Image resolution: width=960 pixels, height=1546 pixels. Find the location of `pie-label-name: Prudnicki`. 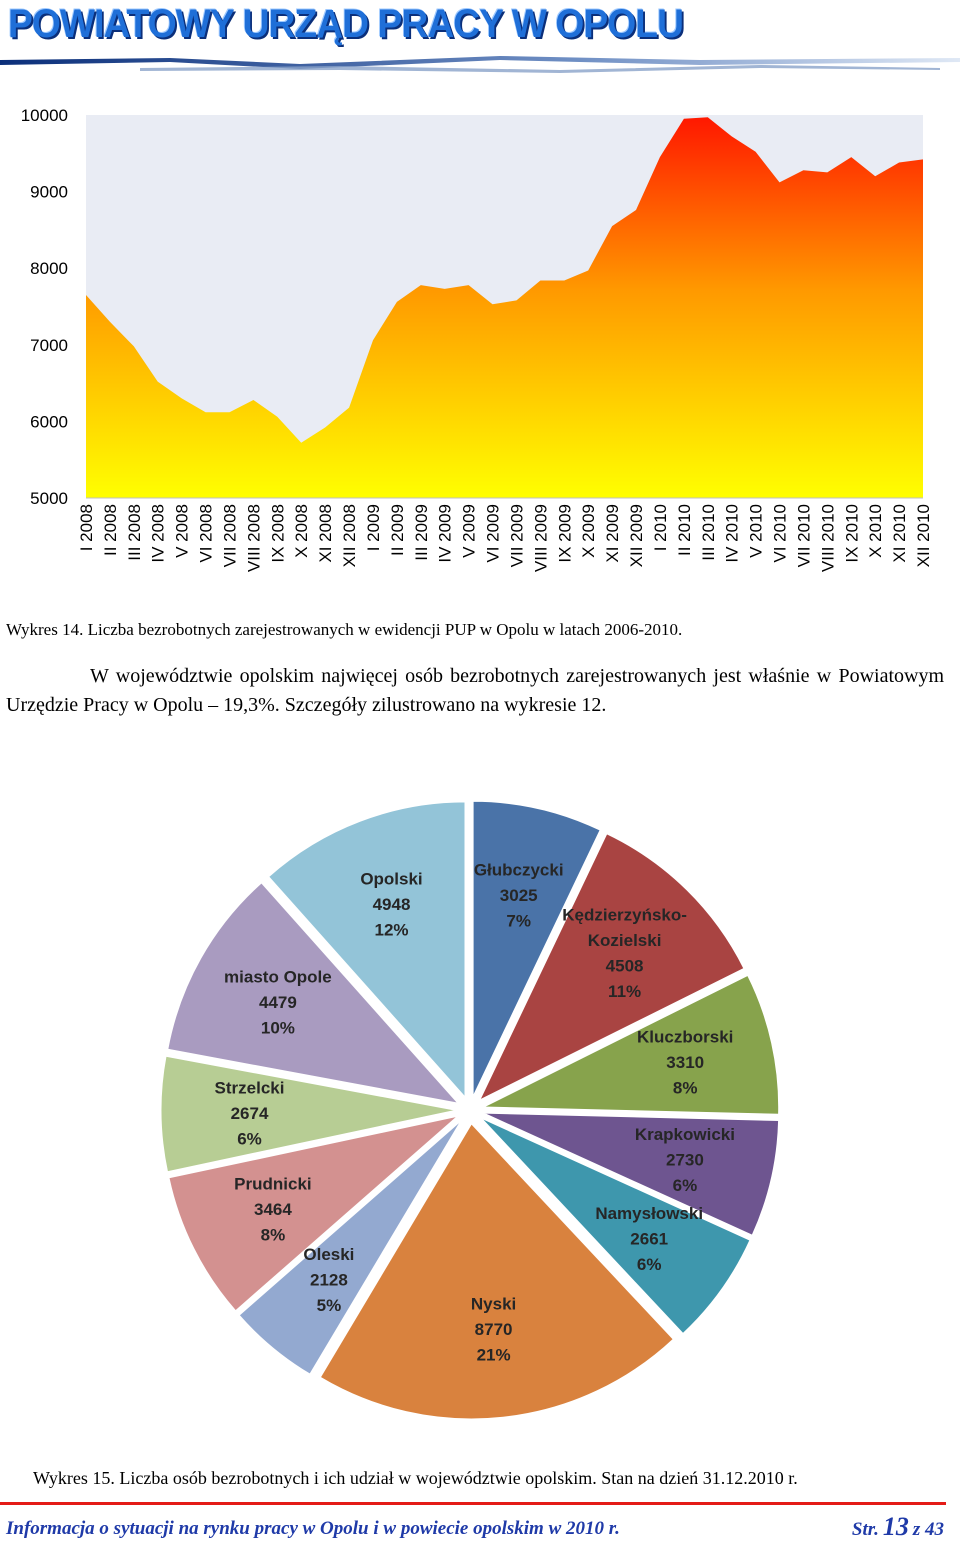

pie-label-name: Prudnicki is located at coordinates (272, 1183).